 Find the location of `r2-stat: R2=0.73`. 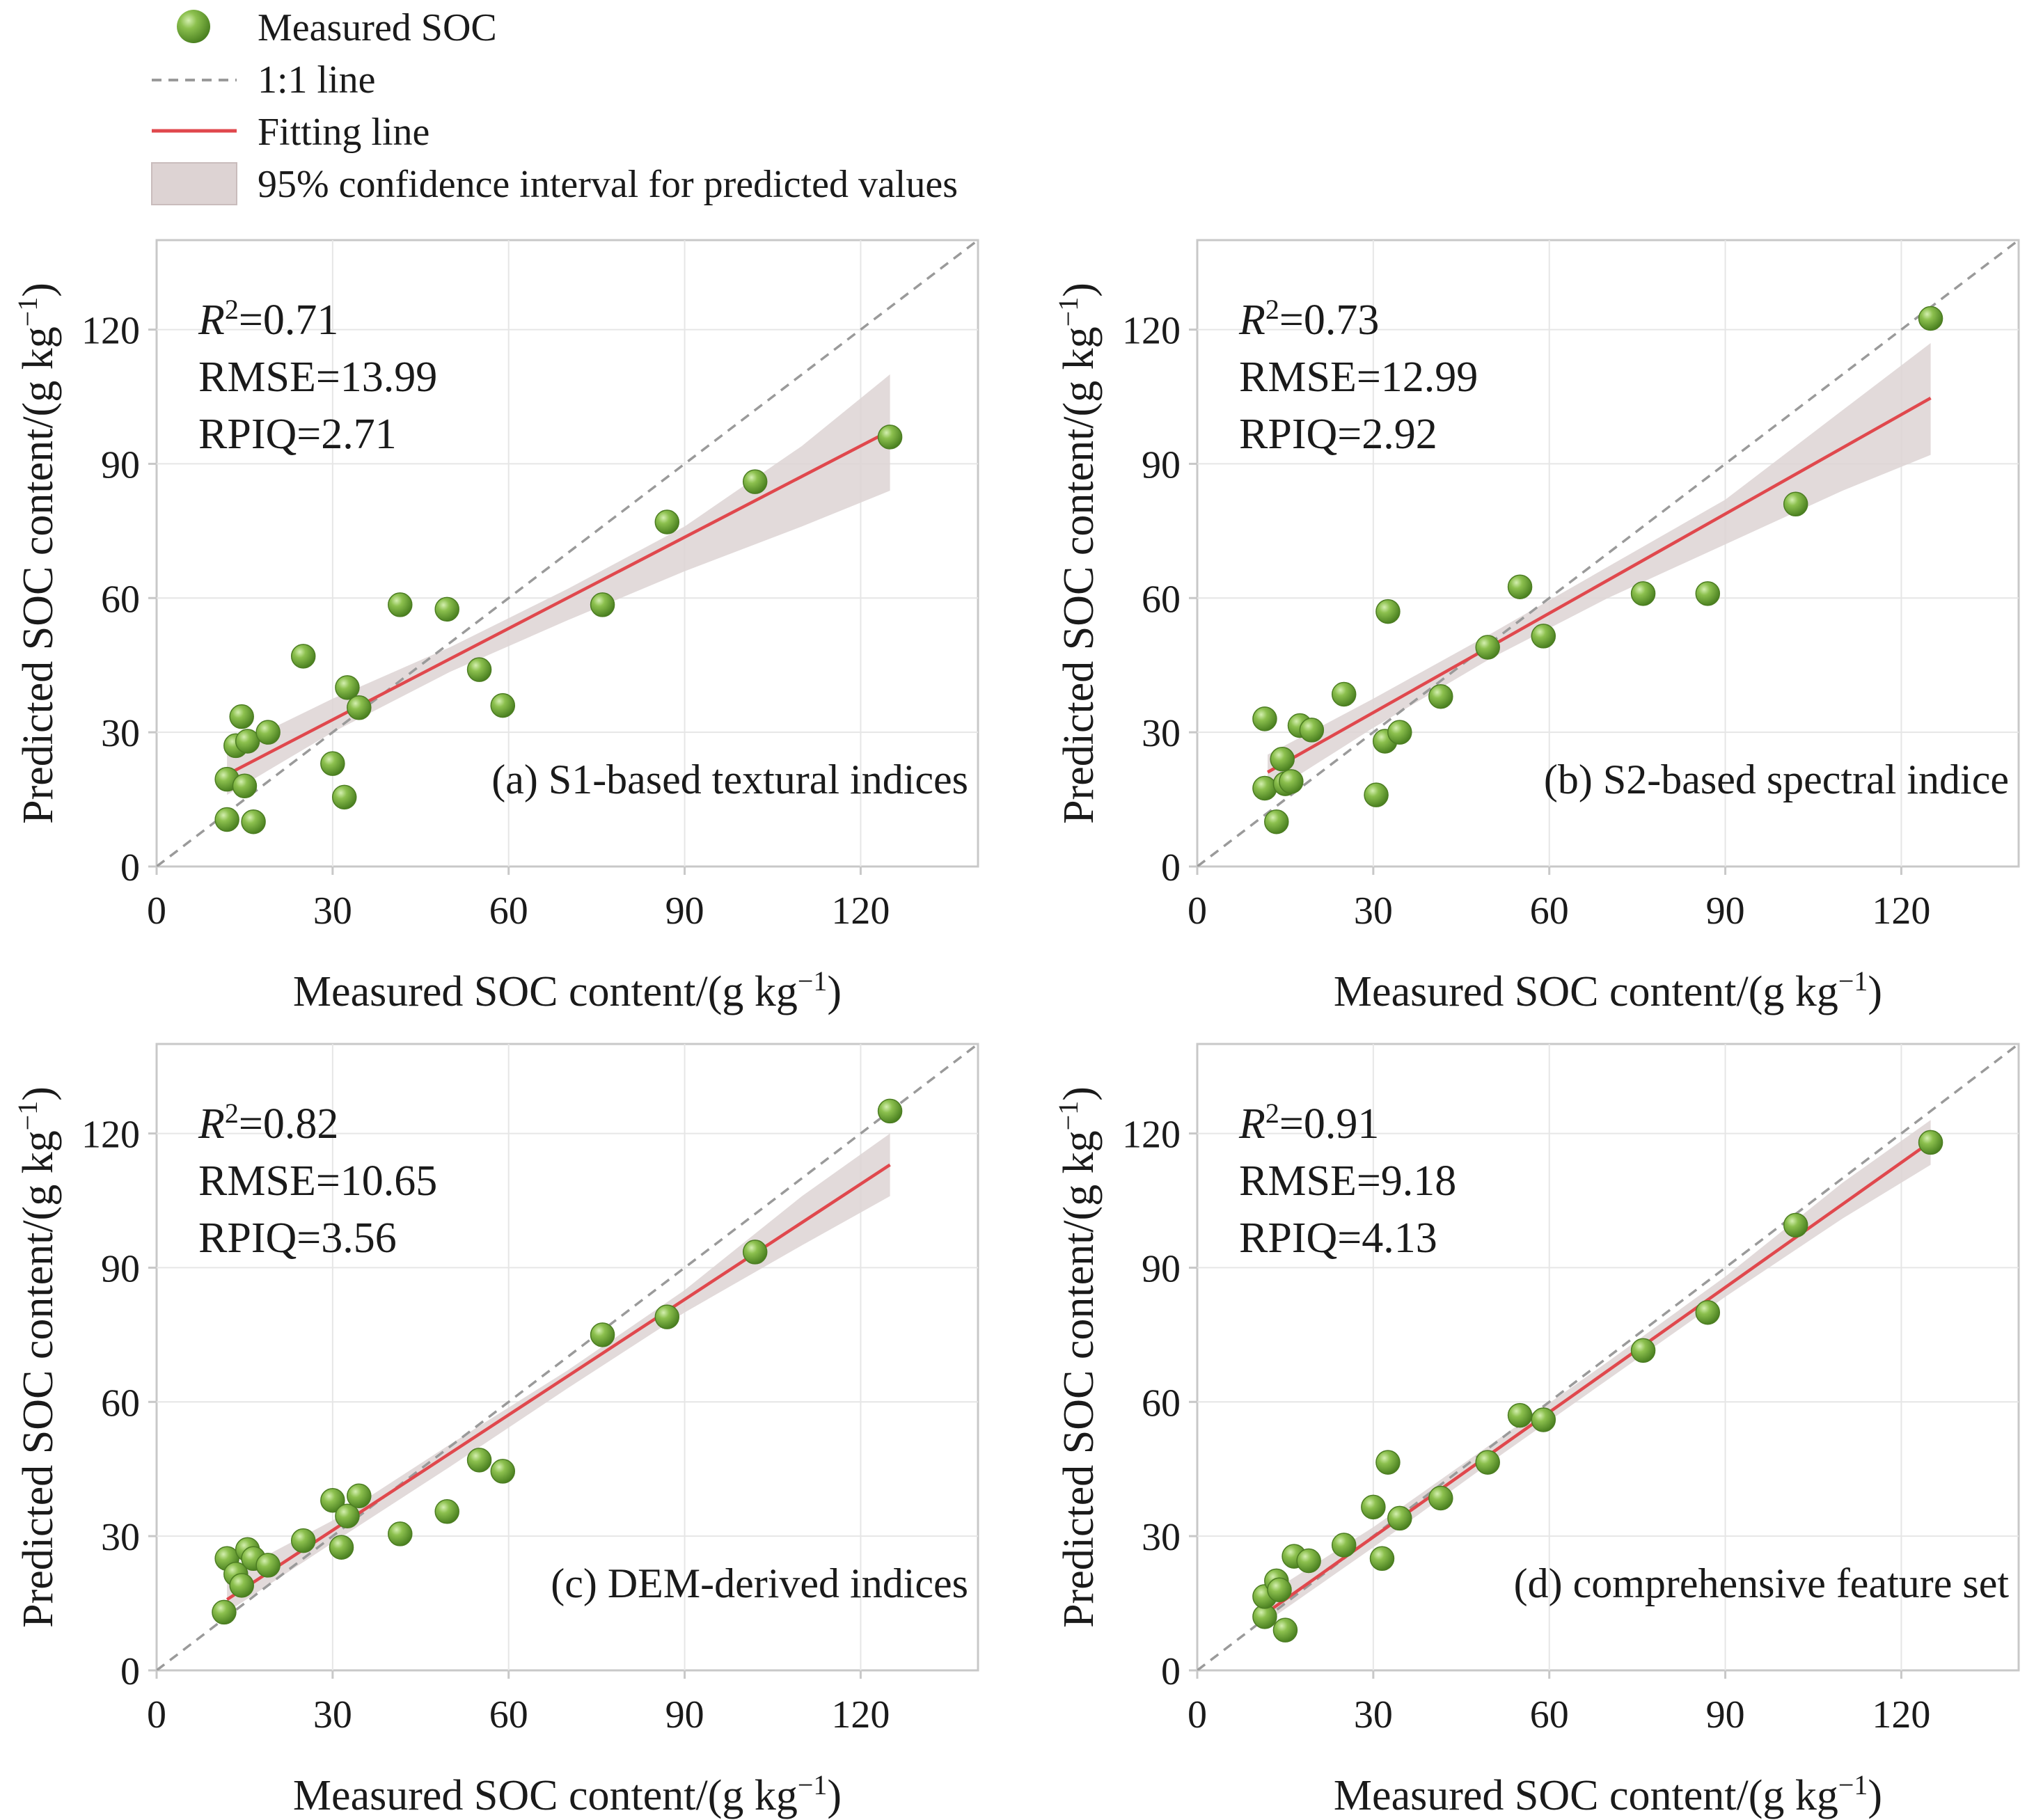

r2-stat: R2=0.73 is located at coordinates (1308, 319).